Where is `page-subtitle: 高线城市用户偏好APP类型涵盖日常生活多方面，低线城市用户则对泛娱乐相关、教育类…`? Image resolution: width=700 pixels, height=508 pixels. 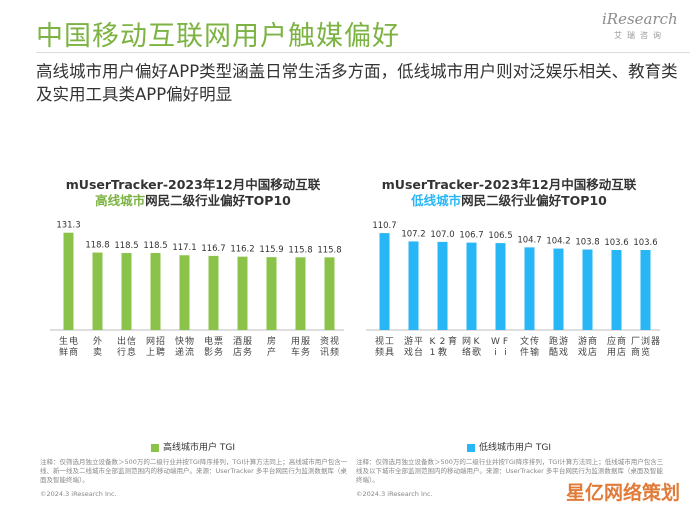 page-subtitle: 高线城市用户偏好APP类型涵盖日常生活多方面，低线城市用户则对泛娱乐相关、教育类… is located at coordinates (357, 83).